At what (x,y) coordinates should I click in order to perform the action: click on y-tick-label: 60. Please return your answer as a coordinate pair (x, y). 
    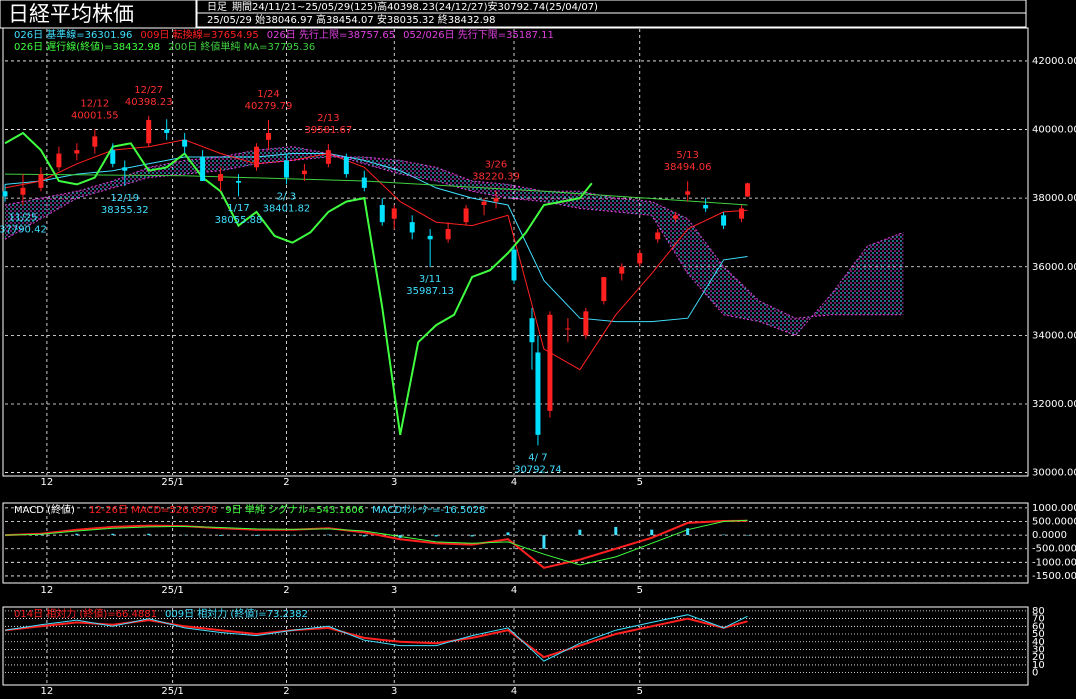
    Looking at the image, I should click on (1038, 626).